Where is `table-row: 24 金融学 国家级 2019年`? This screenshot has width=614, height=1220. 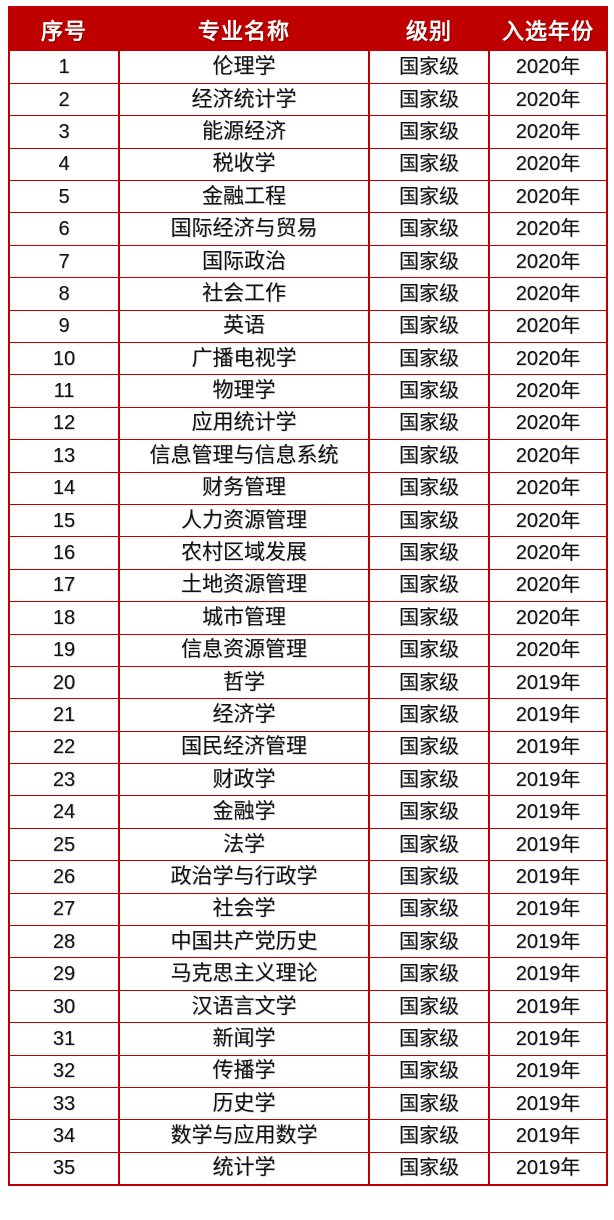 table-row: 24 金融学 国家级 2019年 is located at coordinates (308, 812).